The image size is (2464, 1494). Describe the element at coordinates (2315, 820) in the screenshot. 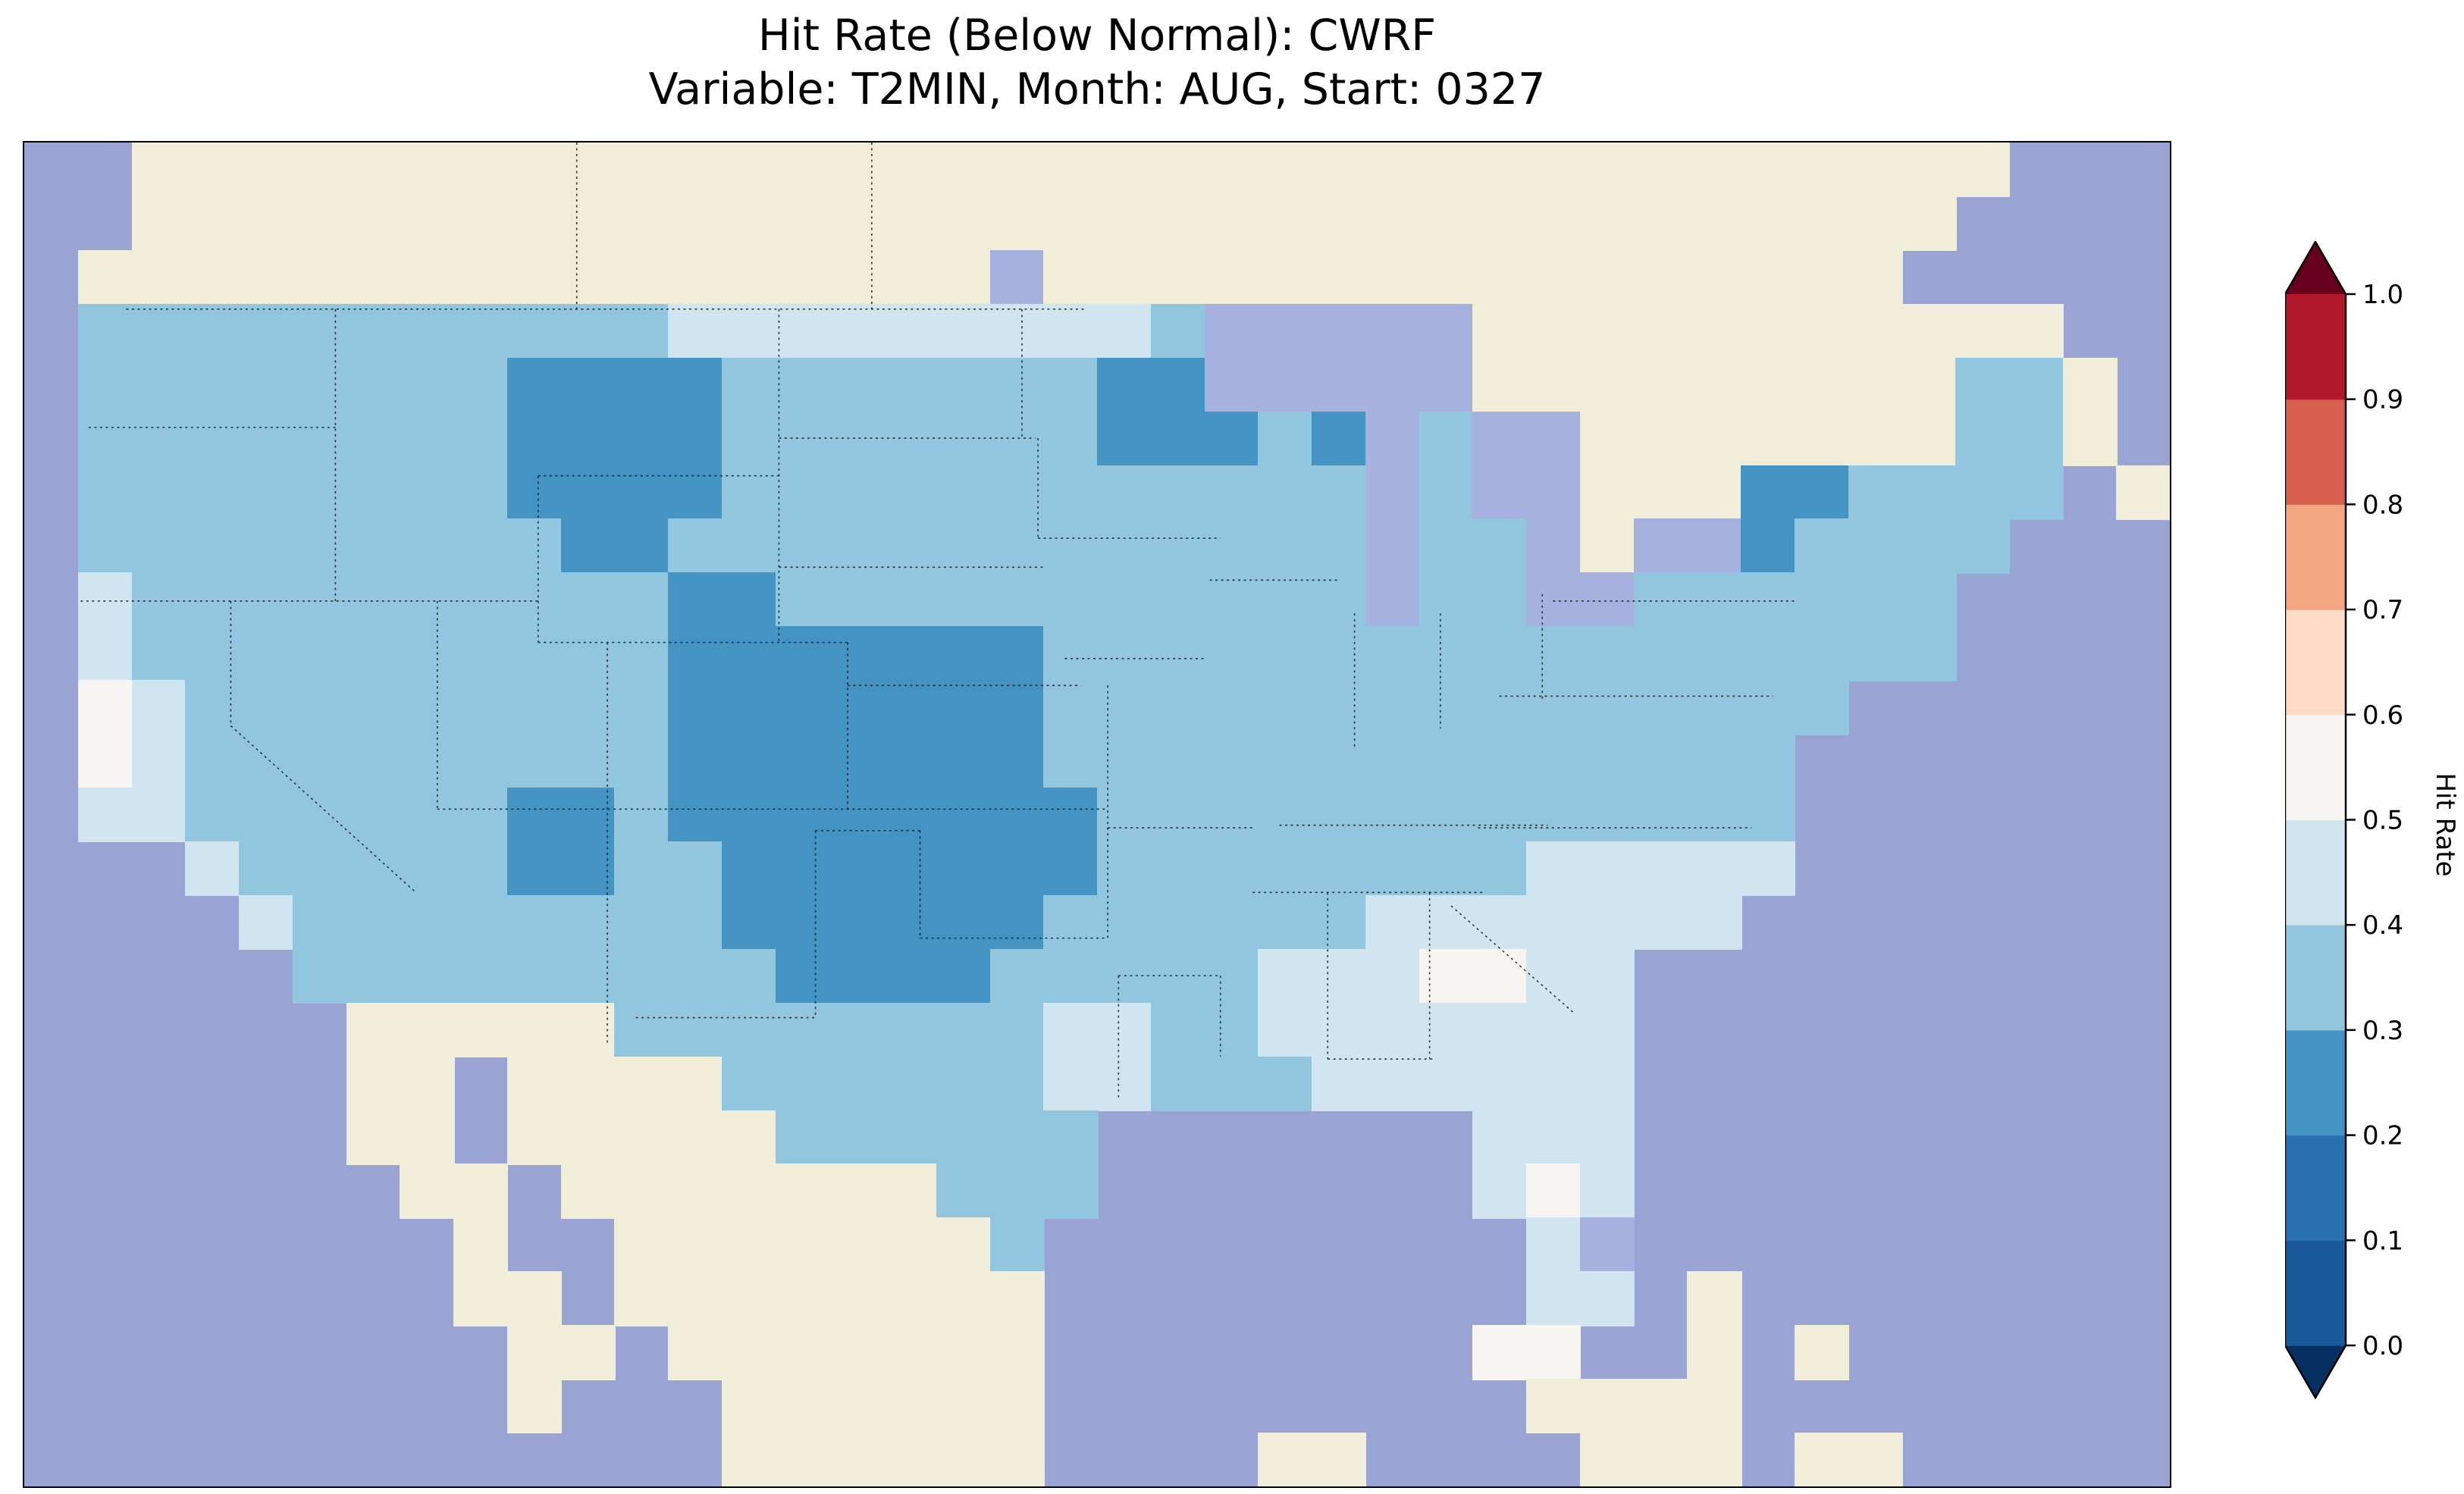

I see `colorbar-body` at that location.